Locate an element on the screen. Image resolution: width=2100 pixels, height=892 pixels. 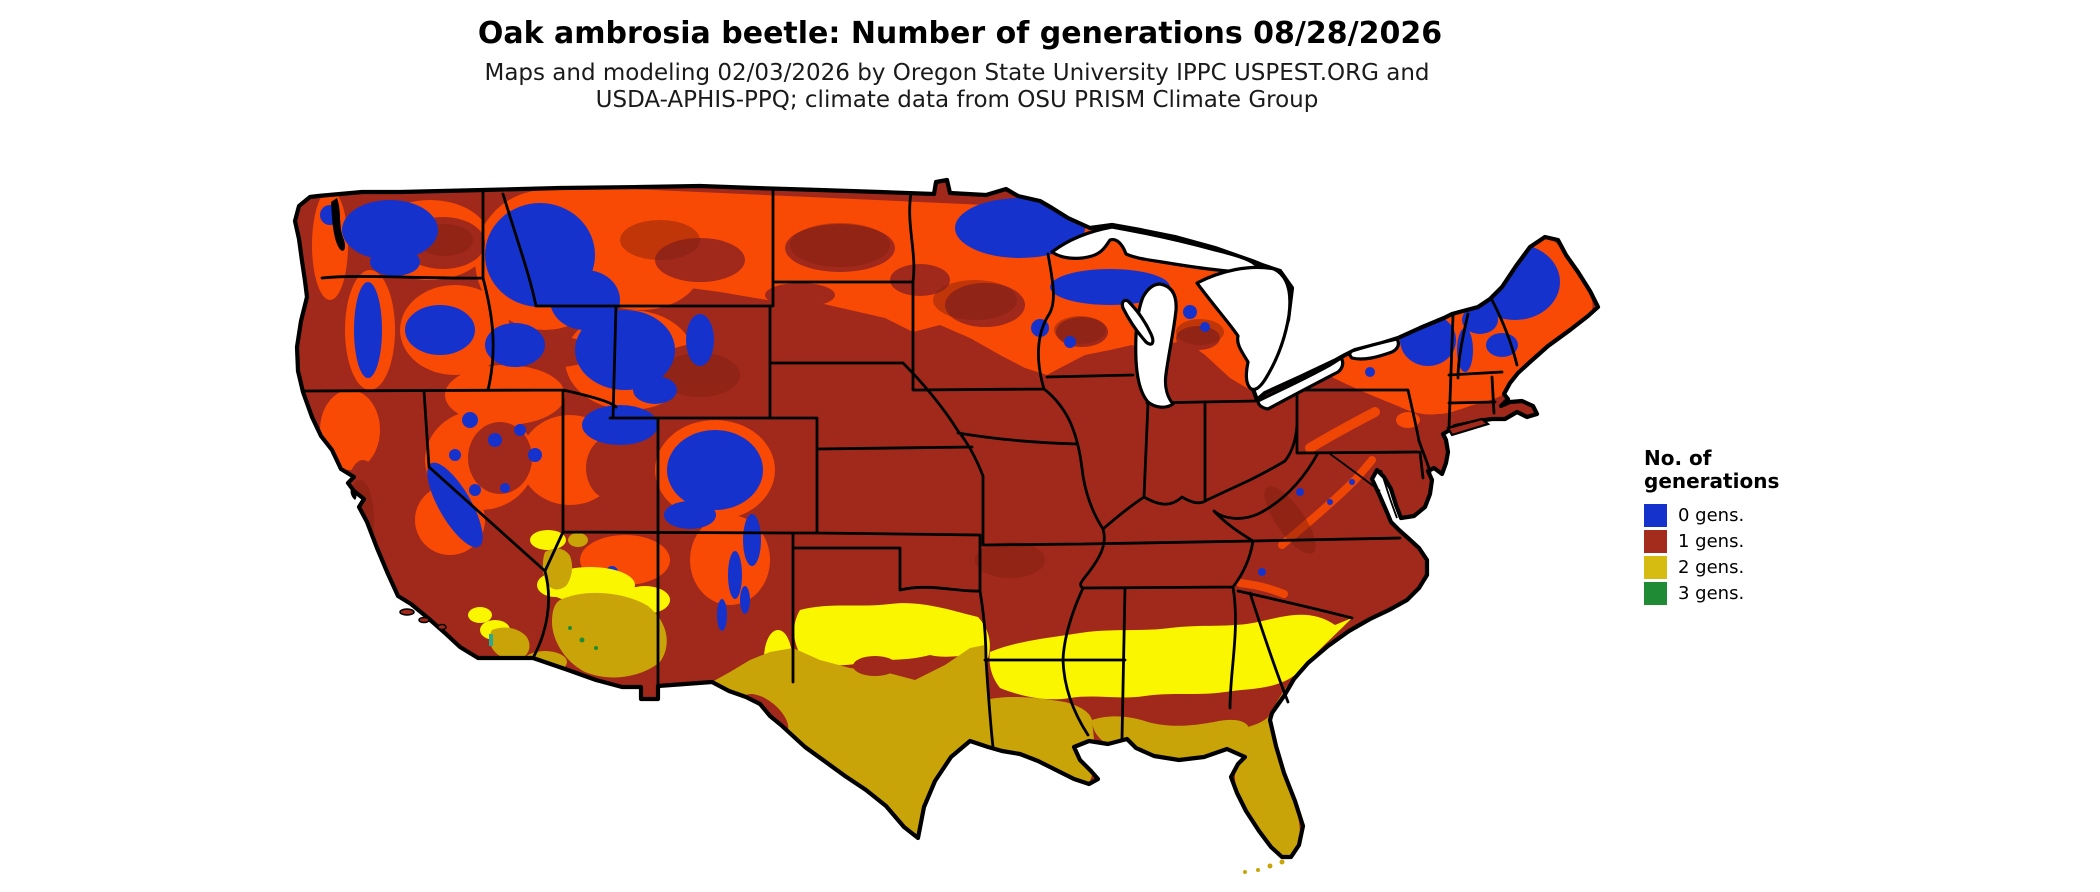
legend-swatch-1-gens is located at coordinates (1655, 541).